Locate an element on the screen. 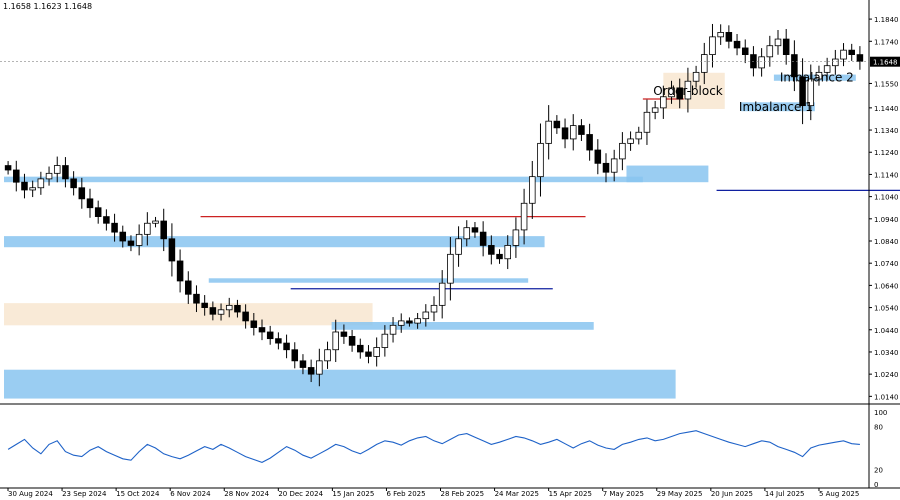 The image size is (900, 500). time-tick-label: 30 Aug 2024 is located at coordinates (30, 494).